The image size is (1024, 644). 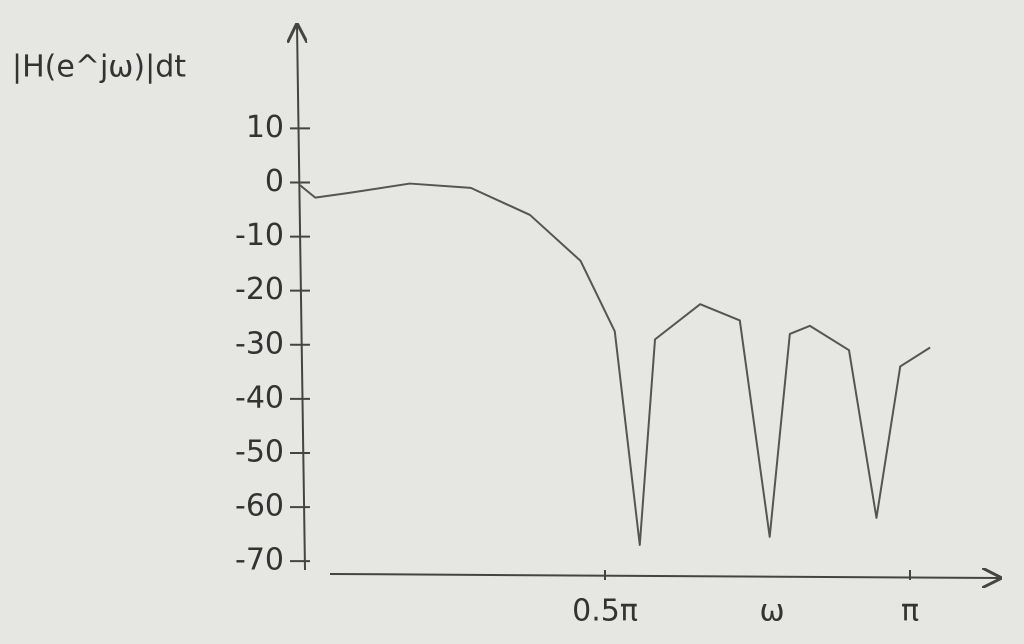 I want to click on y-tick-label: -60, so click(x=259, y=506).